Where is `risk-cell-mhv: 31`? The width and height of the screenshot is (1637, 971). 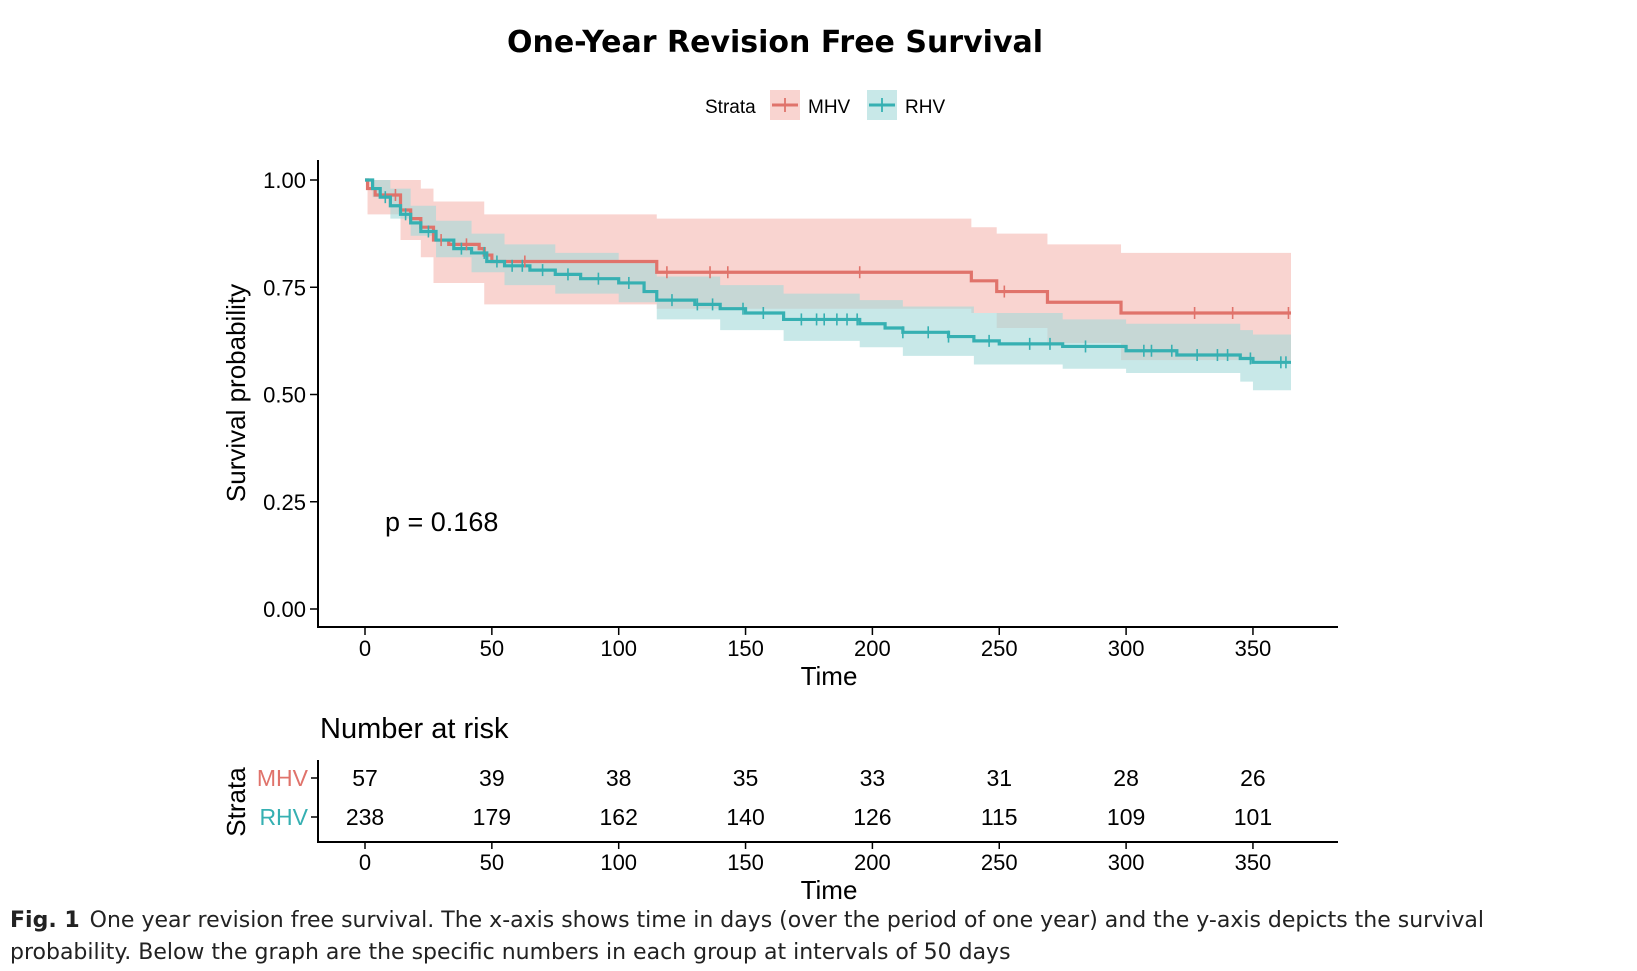 risk-cell-mhv: 31 is located at coordinates (999, 778).